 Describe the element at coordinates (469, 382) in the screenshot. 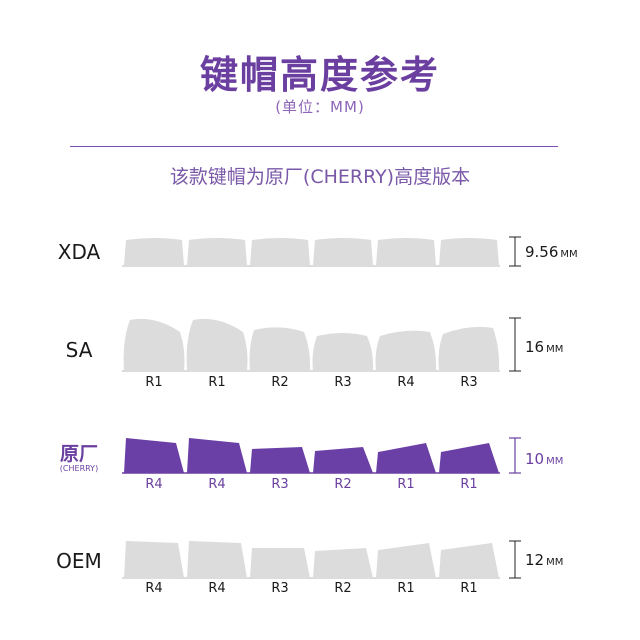

I see `row-label-sa-6: R3` at that location.